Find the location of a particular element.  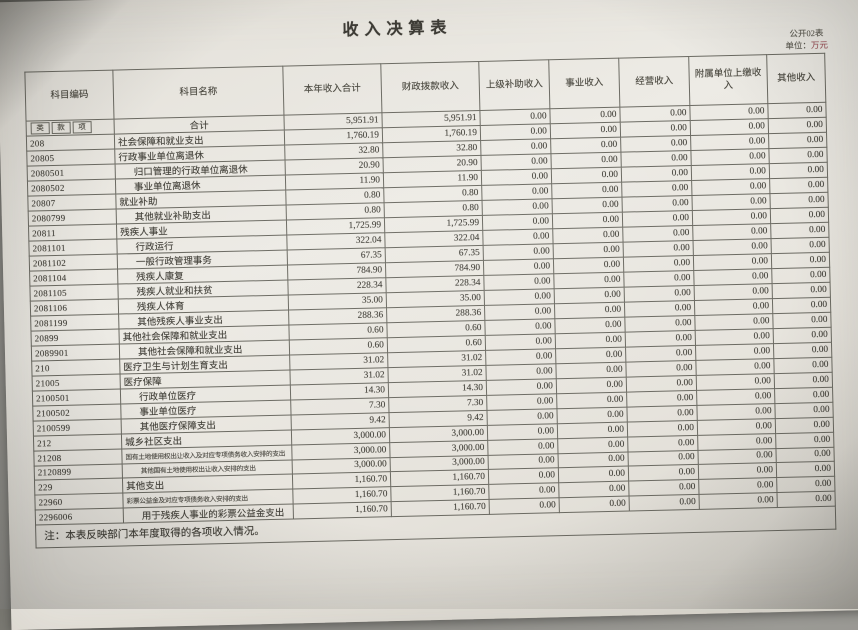

column-header-0: 科目编码 is located at coordinates (69, 96).